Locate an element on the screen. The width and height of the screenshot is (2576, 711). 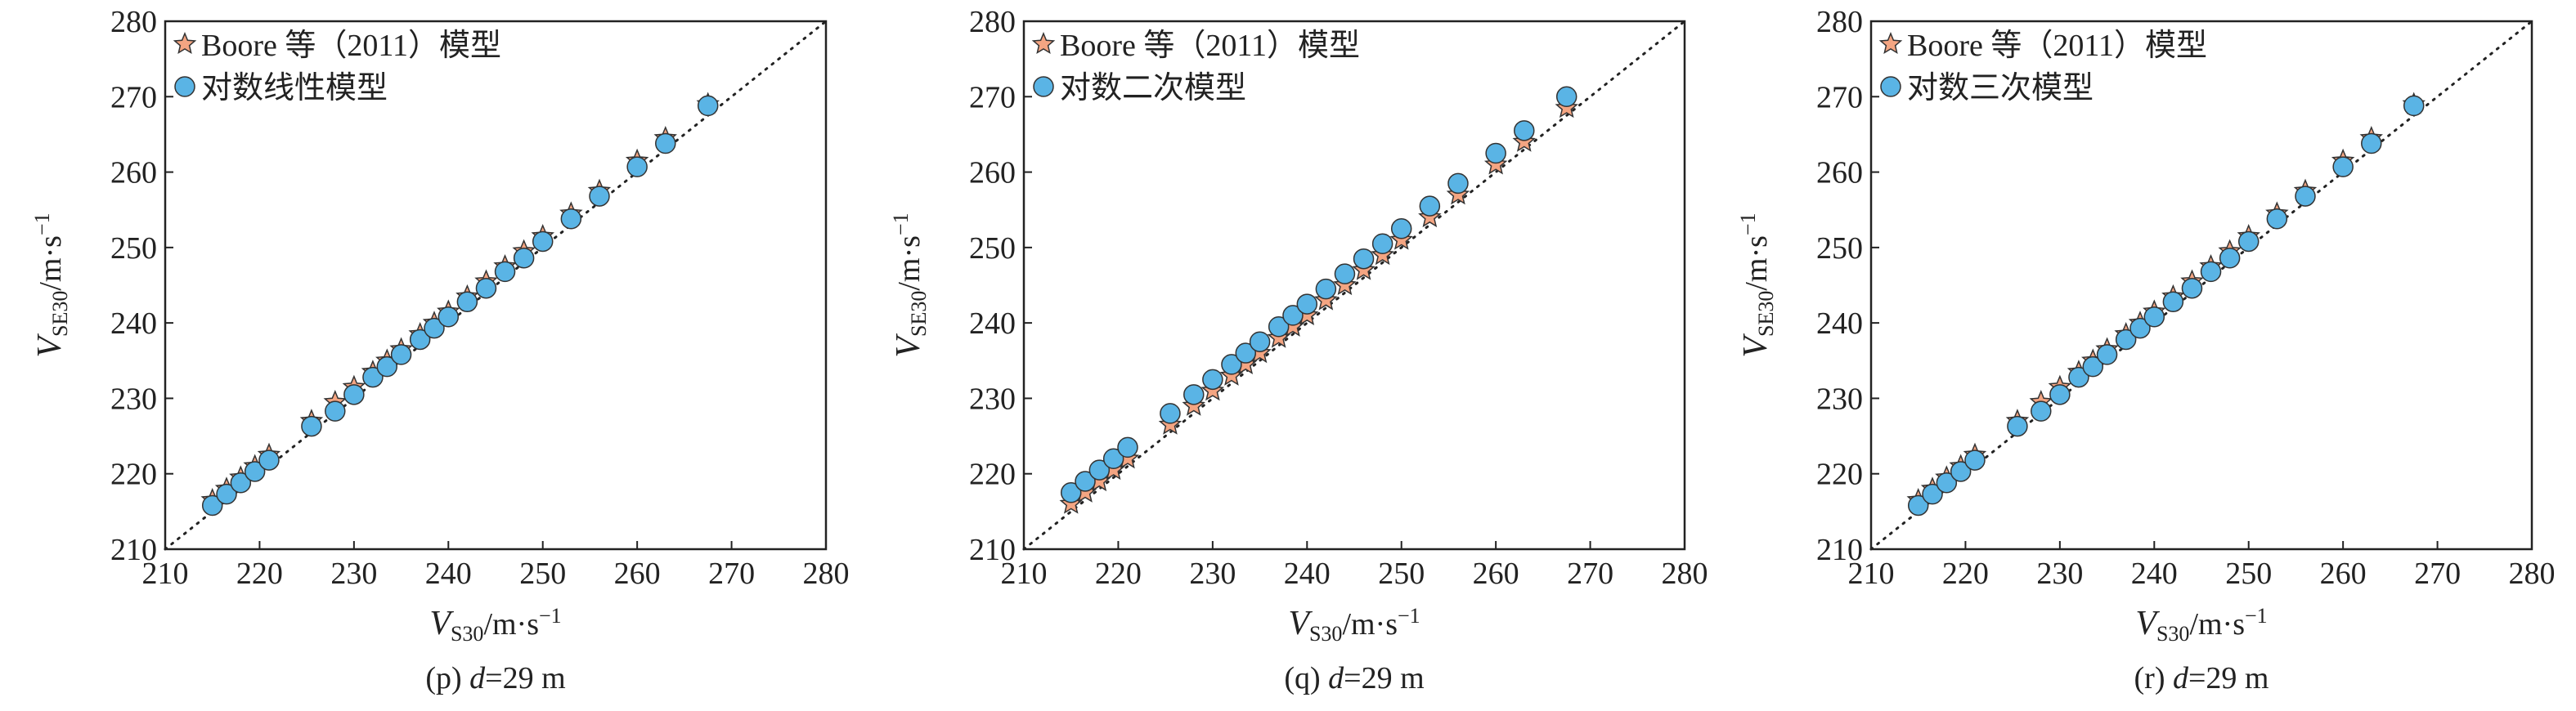
caption: (q) d=29 m is located at coordinates (1354, 678).